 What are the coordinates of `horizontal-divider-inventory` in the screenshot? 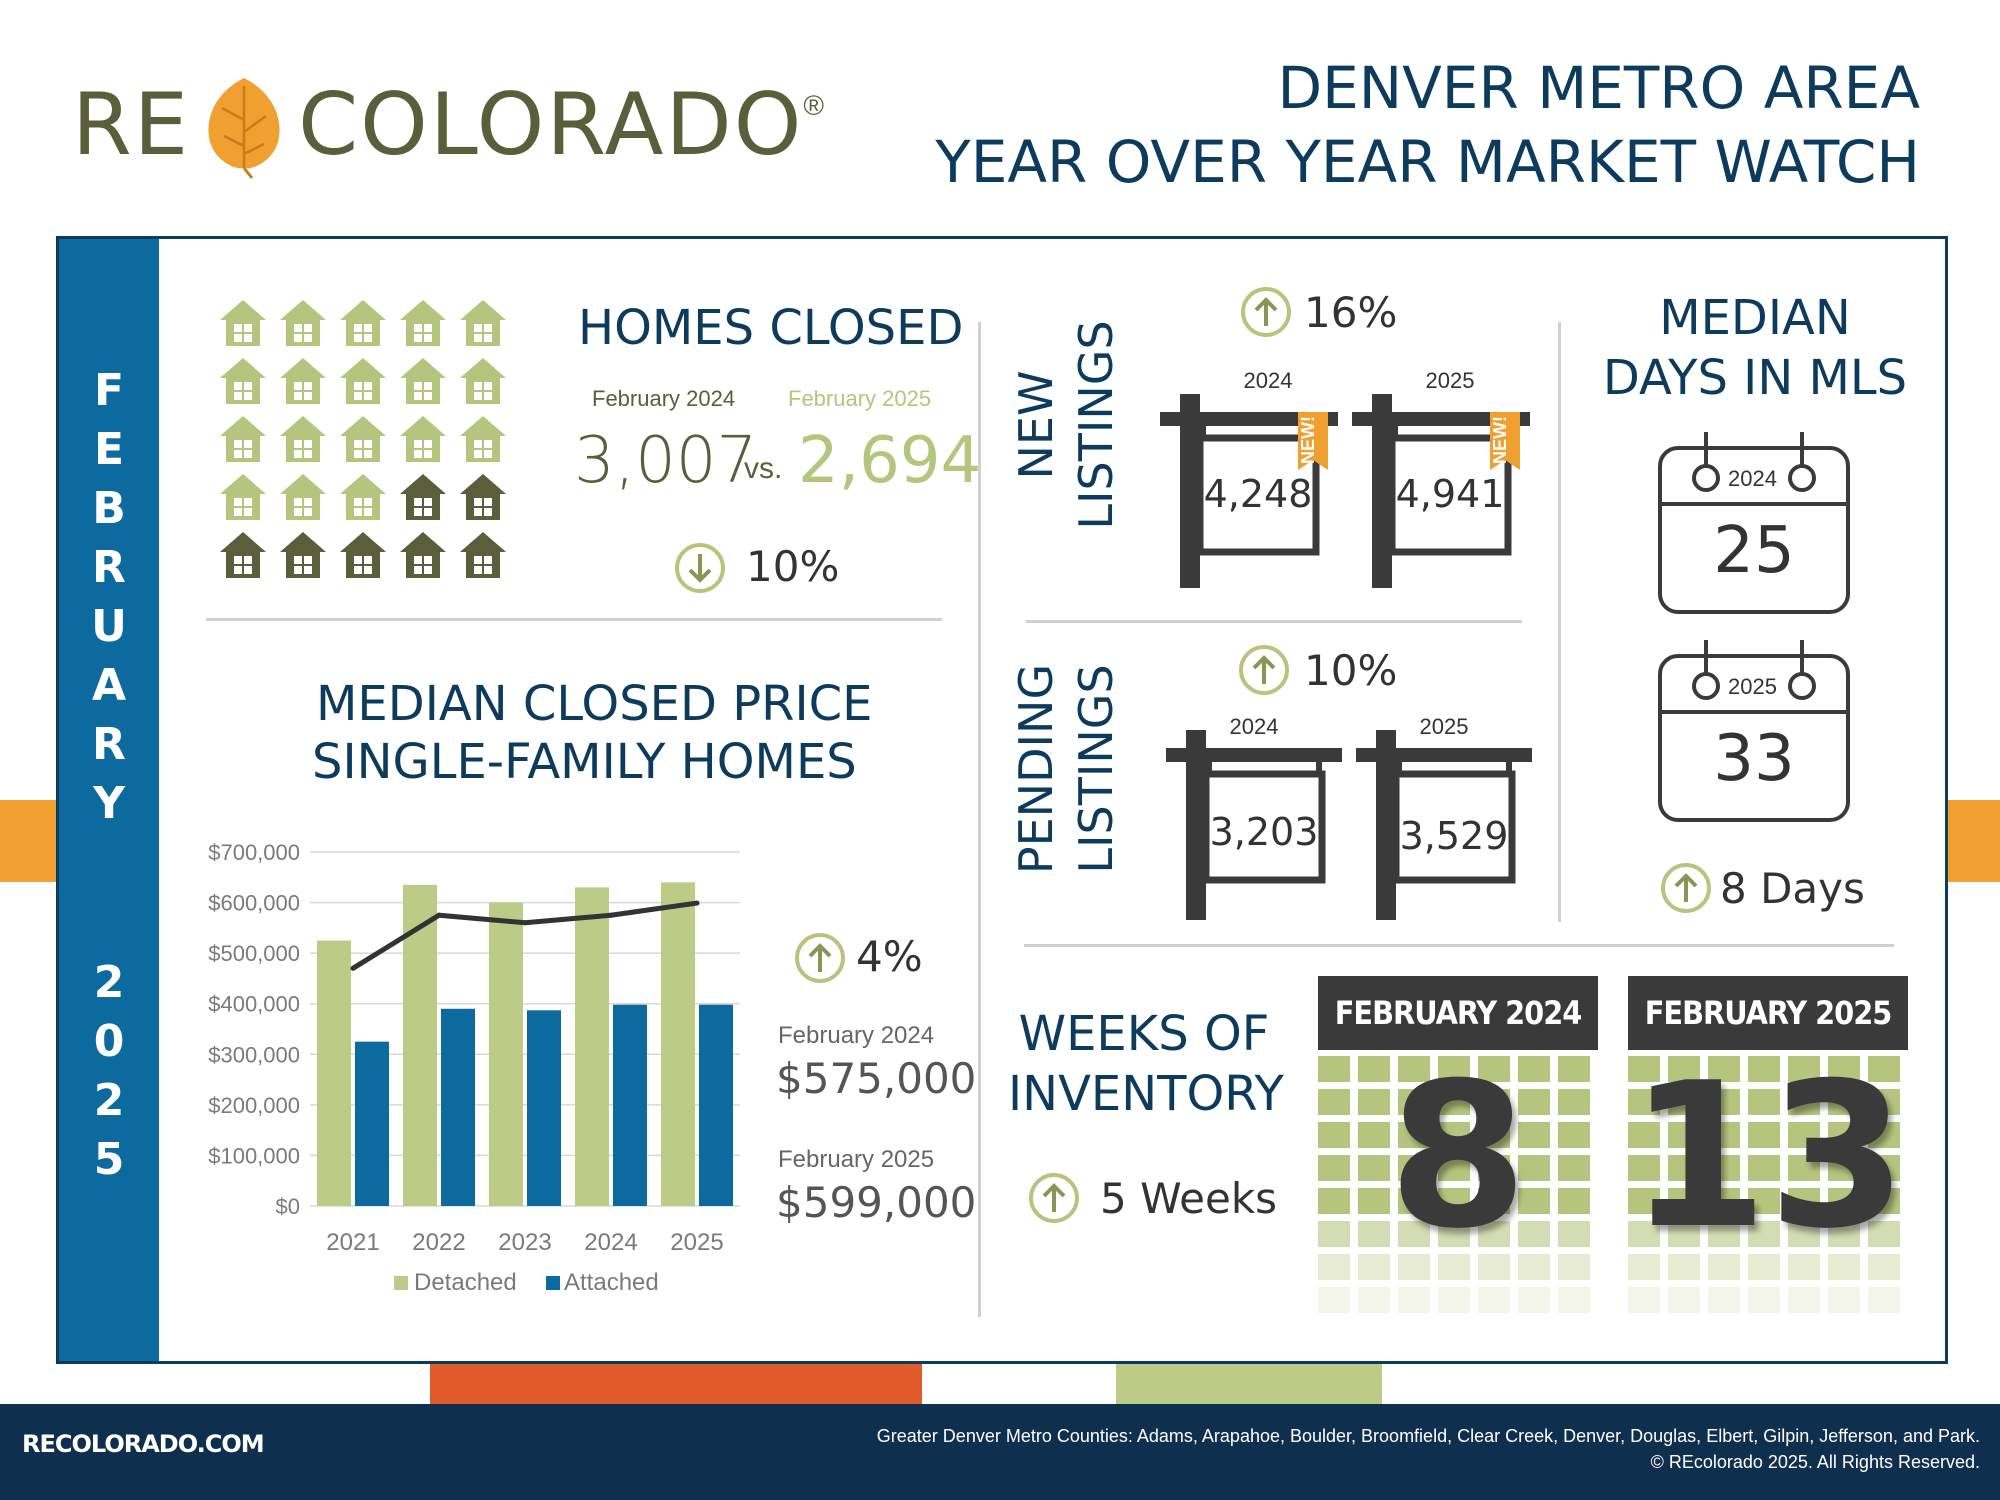 It's located at (1459, 945).